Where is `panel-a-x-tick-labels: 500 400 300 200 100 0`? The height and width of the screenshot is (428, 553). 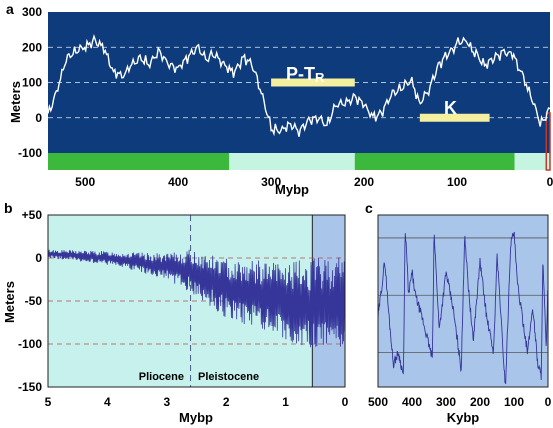
panel-a-x-tick-labels: 500 400 300 200 100 0 is located at coordinates (314, 182).